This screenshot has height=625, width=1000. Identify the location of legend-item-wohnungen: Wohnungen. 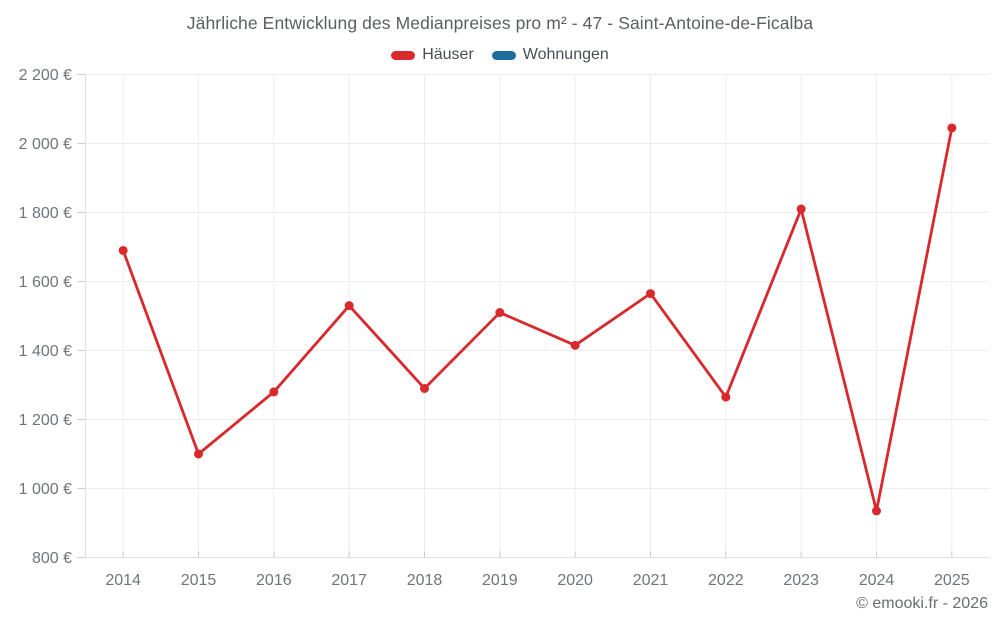
(550, 55).